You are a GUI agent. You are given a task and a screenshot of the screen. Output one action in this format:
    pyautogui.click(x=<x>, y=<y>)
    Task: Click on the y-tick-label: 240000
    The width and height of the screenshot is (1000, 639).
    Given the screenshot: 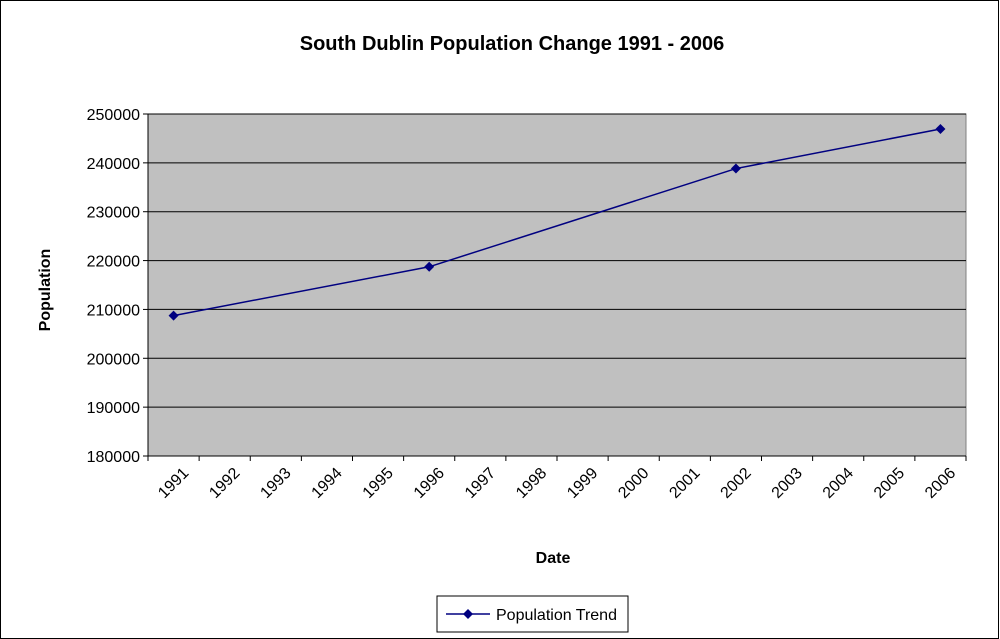 What is the action you would take?
    pyautogui.click(x=113, y=164)
    